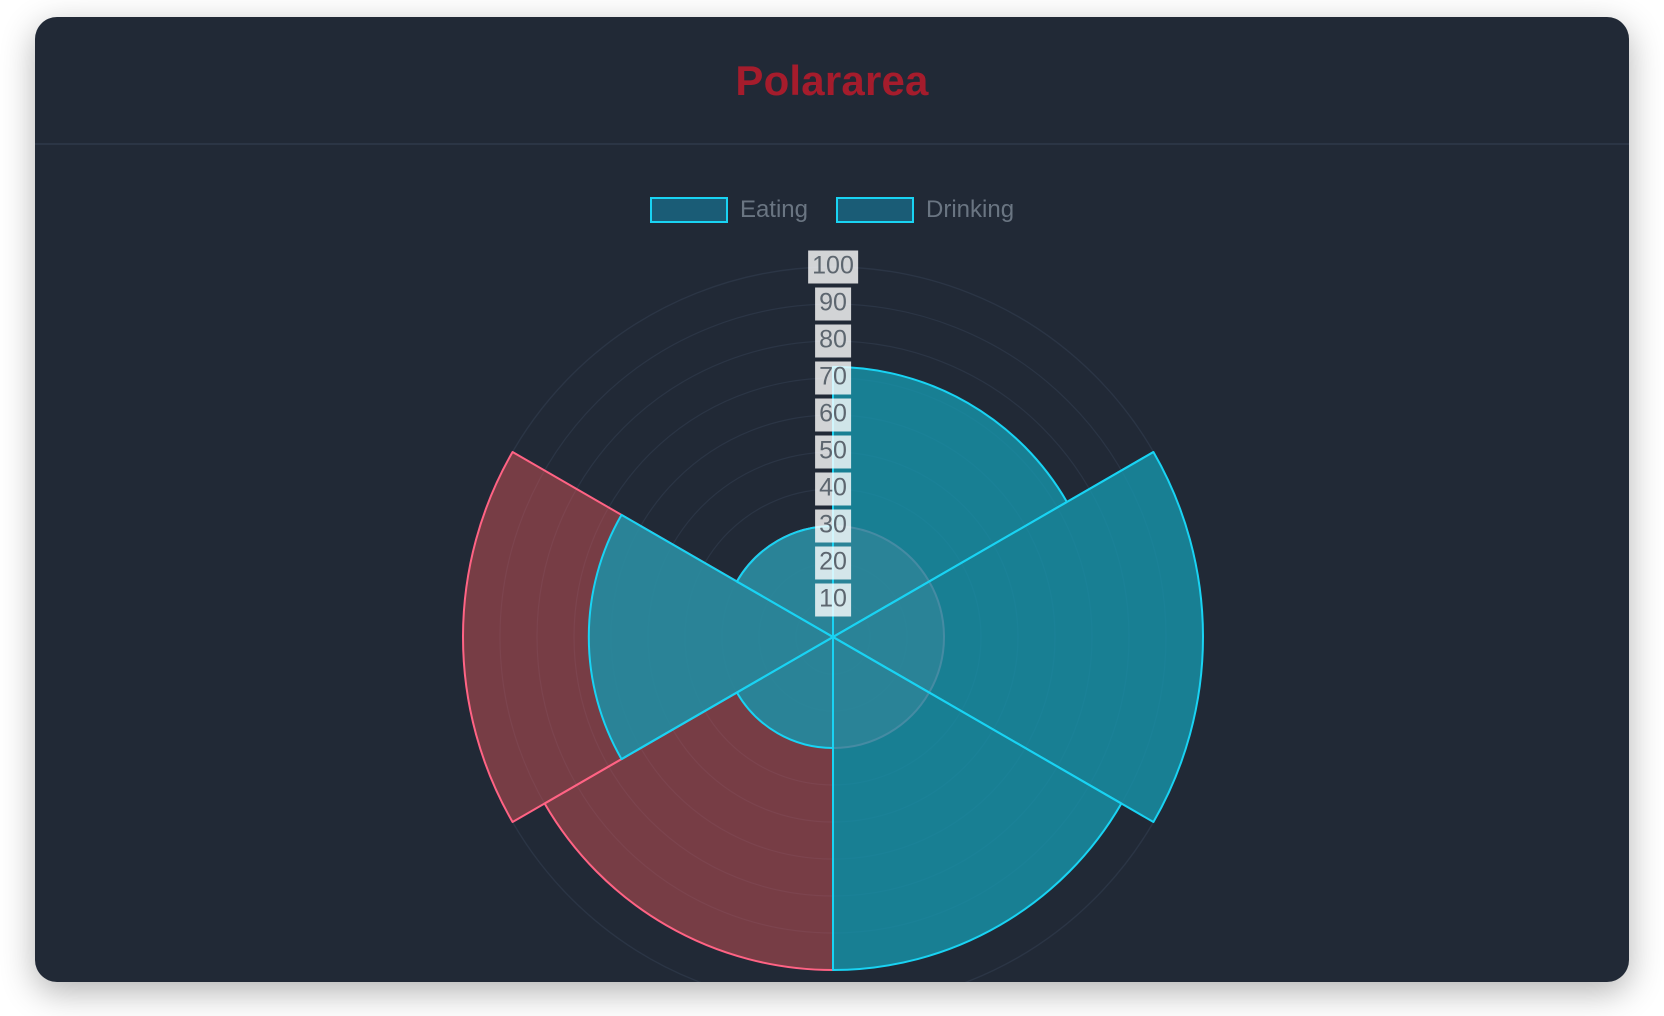  I want to click on axis-tick-label: 10, so click(833, 600).